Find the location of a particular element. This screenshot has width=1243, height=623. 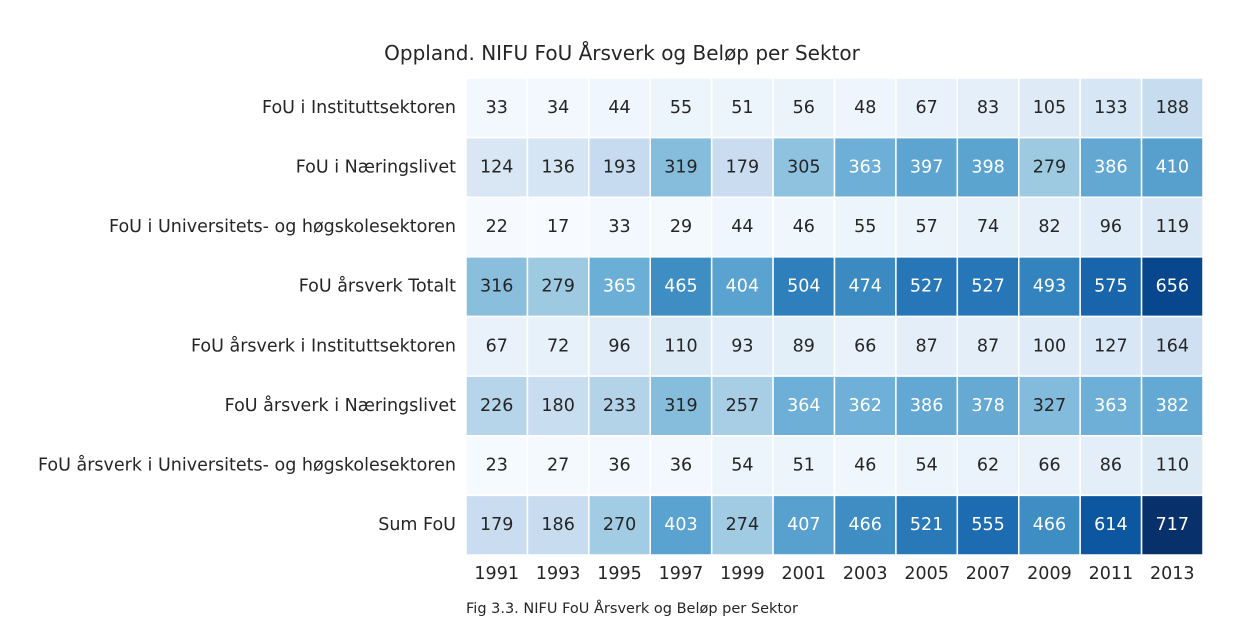

cell-value-label: 127 is located at coordinates (1110, 346).